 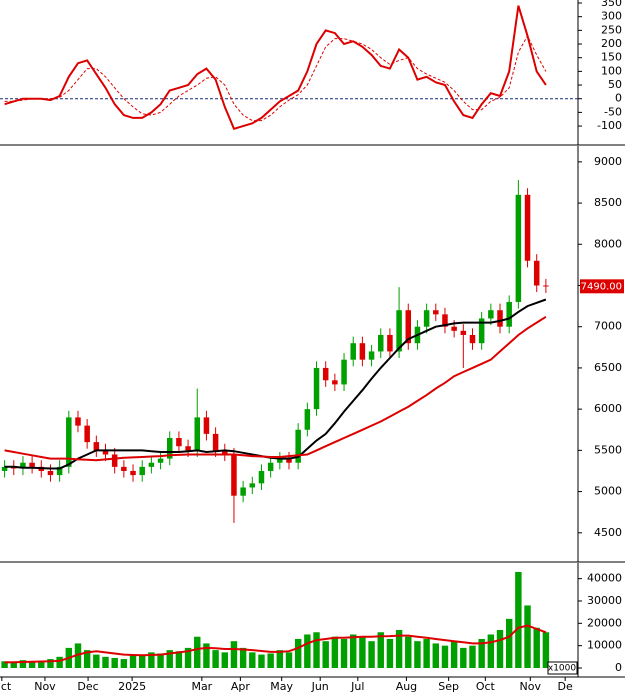 I want to click on y-tick-label: 40000, so click(x=604, y=578).